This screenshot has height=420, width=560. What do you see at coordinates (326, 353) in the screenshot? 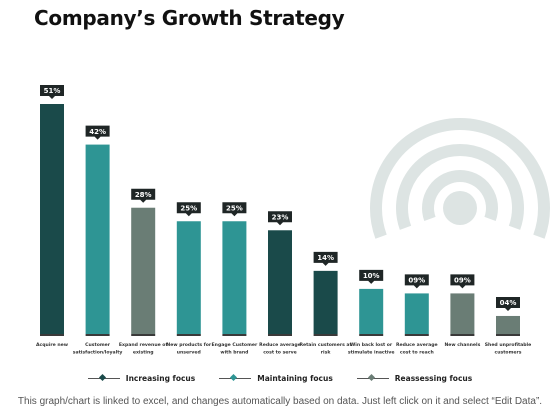
I see `category-label: risk` at bounding box center [326, 353].